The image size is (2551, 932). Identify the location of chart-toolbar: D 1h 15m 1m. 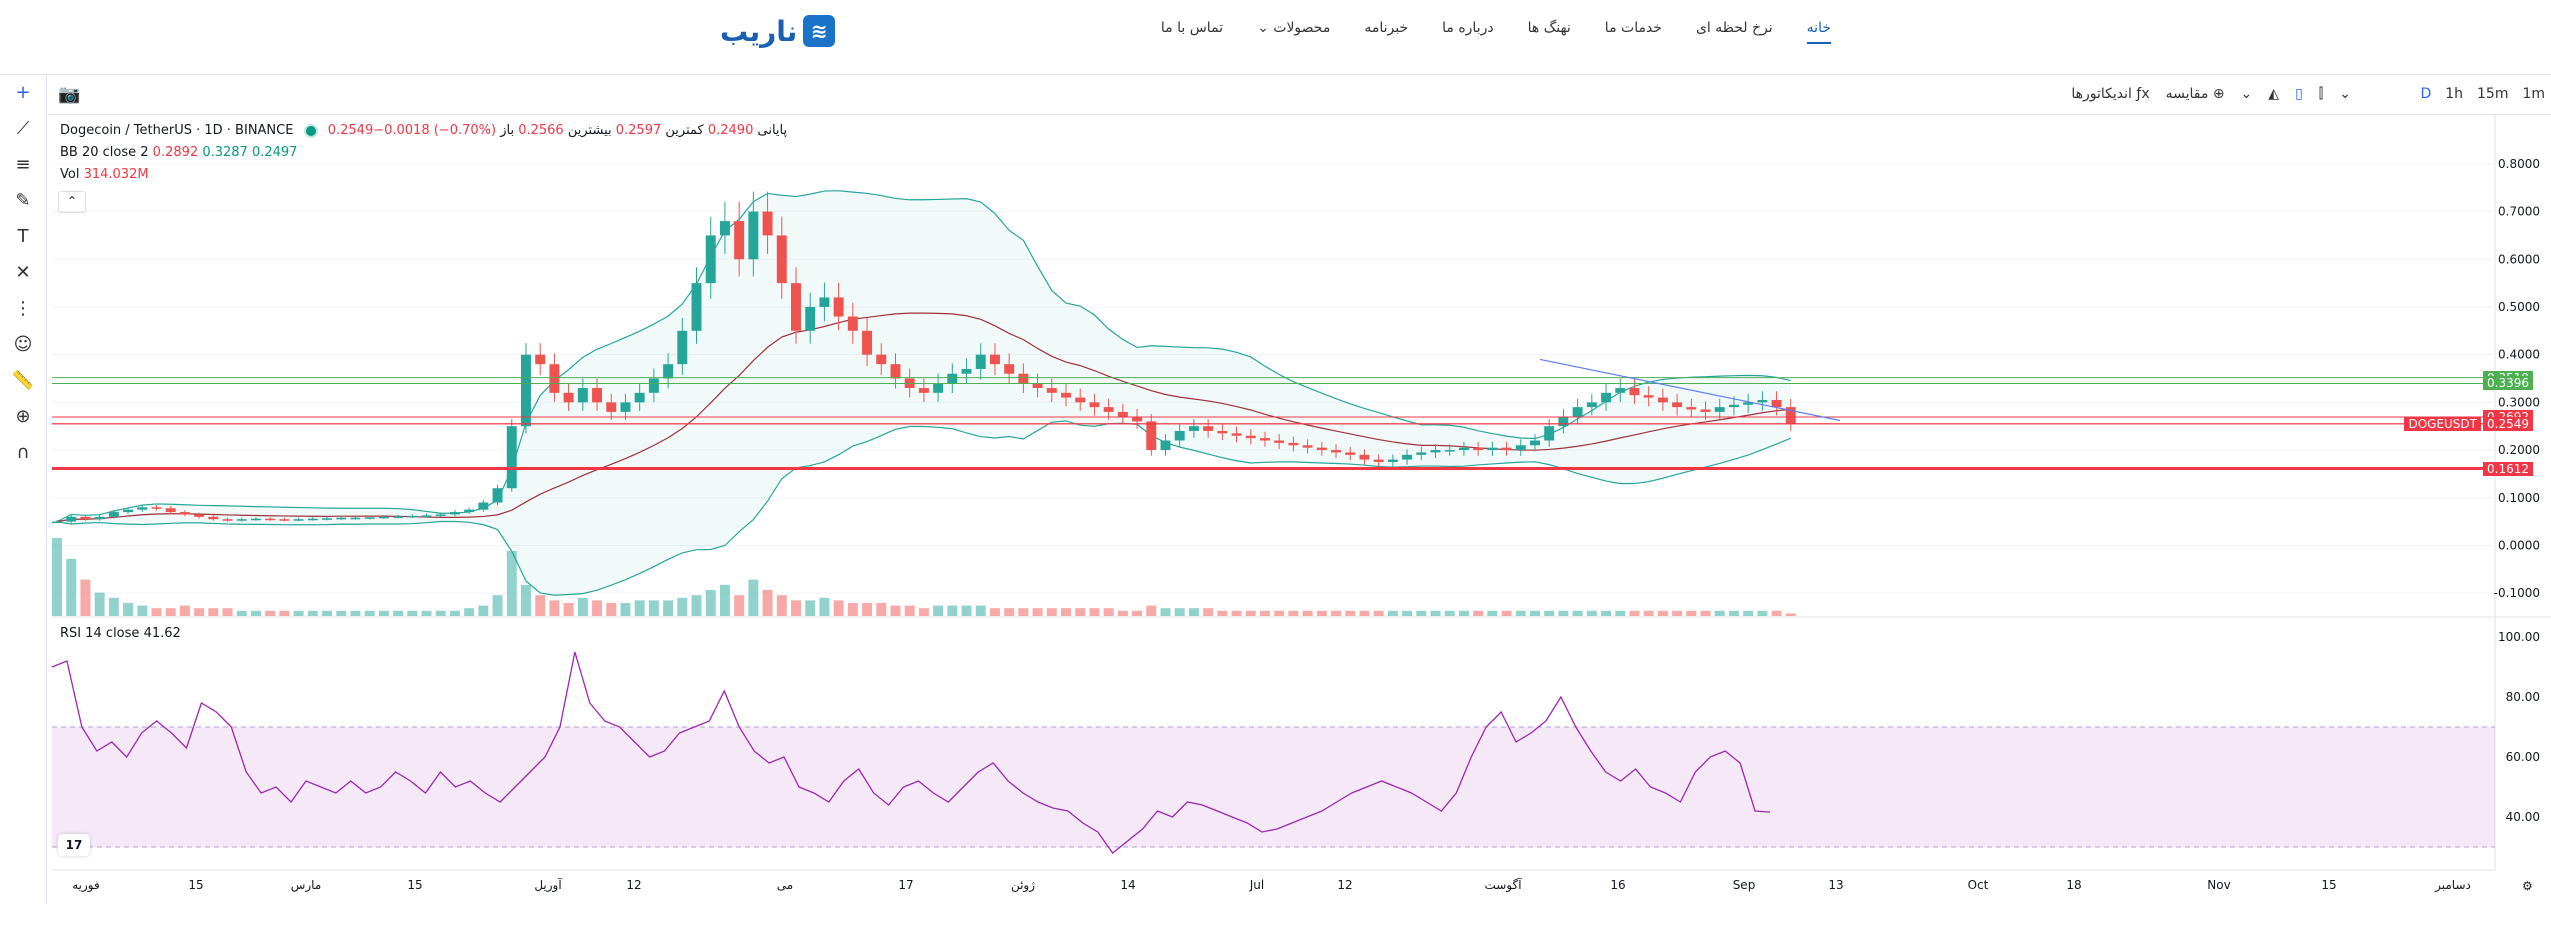
(1299, 94).